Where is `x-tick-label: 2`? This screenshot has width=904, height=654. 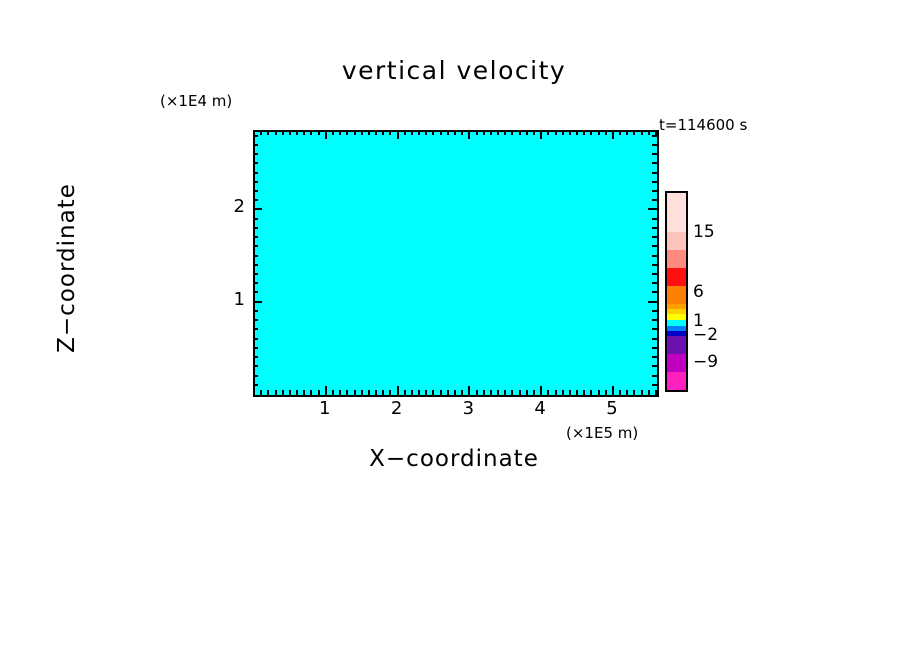
x-tick-label: 2 is located at coordinates (396, 408).